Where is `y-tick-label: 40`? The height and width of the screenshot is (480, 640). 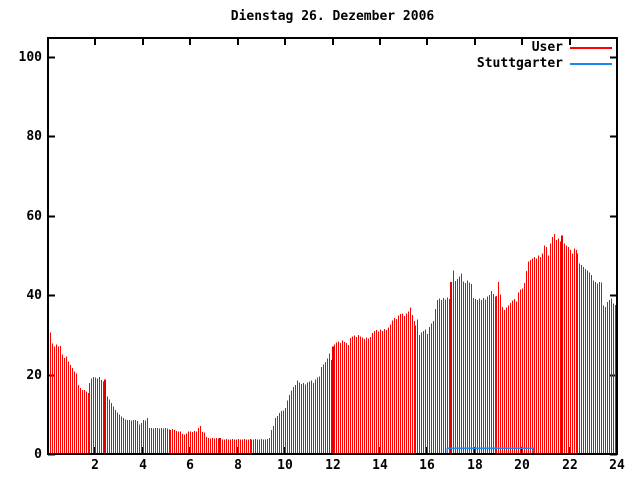 y-tick-label: 40 is located at coordinates (34, 295).